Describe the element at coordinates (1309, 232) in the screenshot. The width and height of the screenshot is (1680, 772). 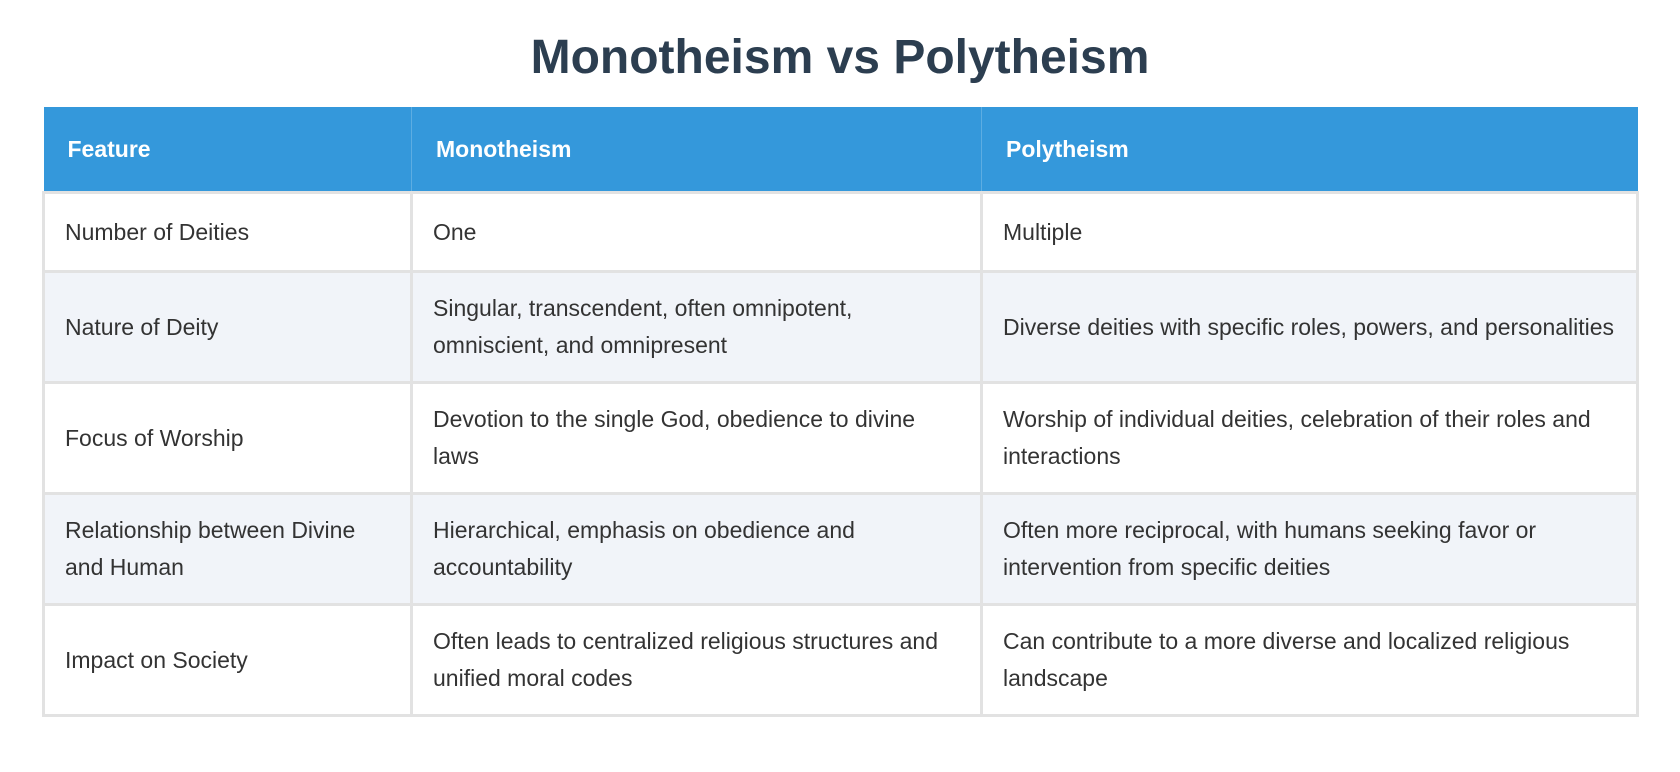
I see `cell-polytheism: Multiple` at that location.